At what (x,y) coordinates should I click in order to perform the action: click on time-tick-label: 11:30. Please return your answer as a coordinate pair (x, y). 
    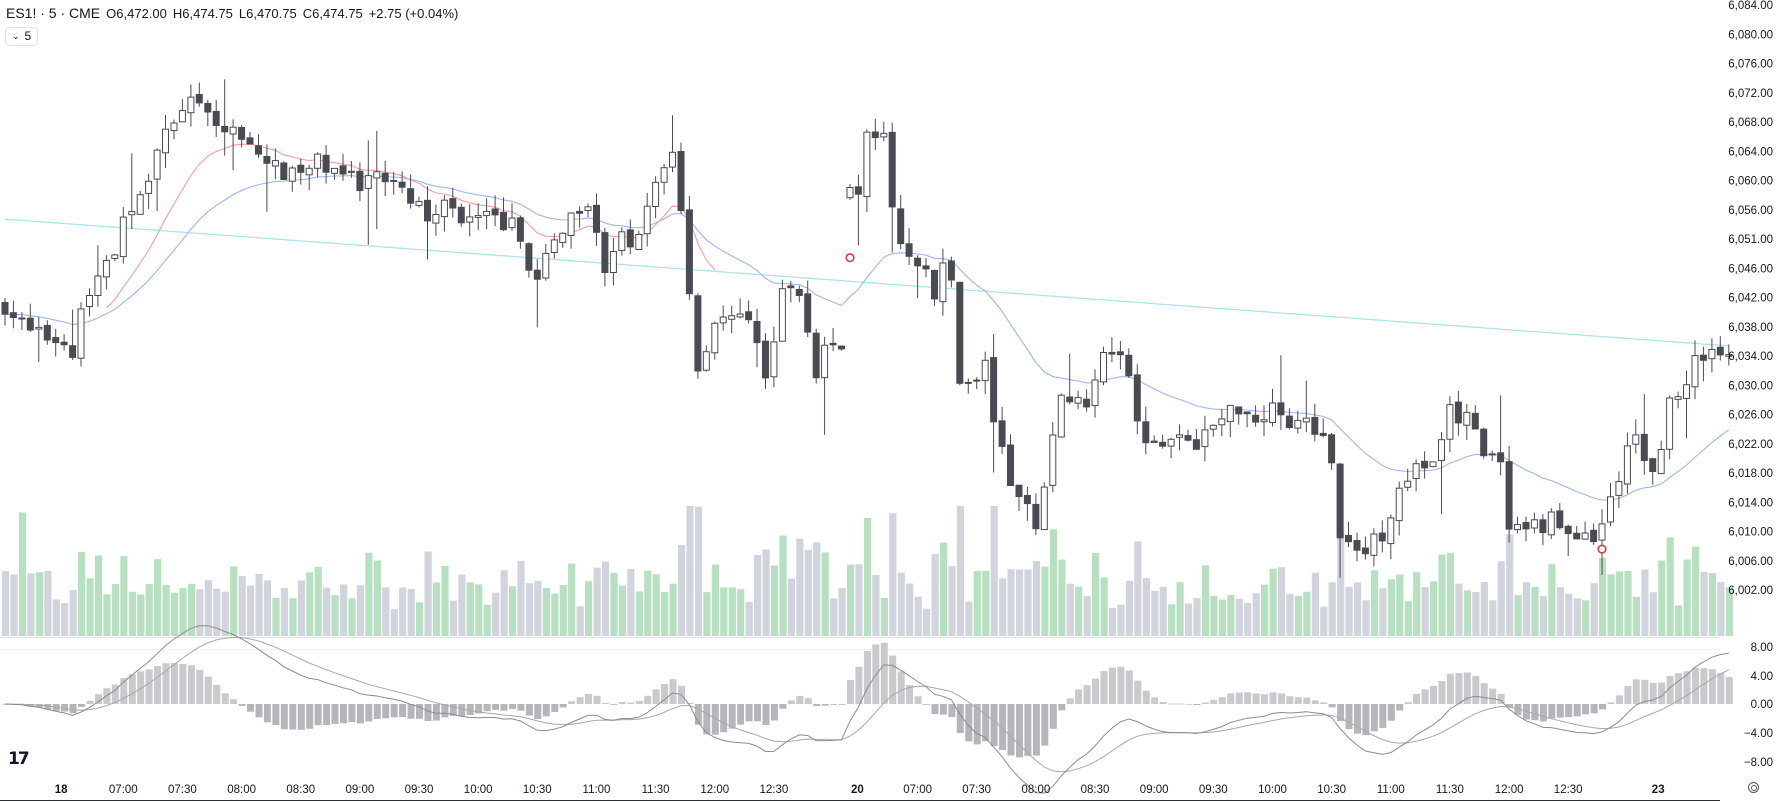
    Looking at the image, I should click on (656, 790).